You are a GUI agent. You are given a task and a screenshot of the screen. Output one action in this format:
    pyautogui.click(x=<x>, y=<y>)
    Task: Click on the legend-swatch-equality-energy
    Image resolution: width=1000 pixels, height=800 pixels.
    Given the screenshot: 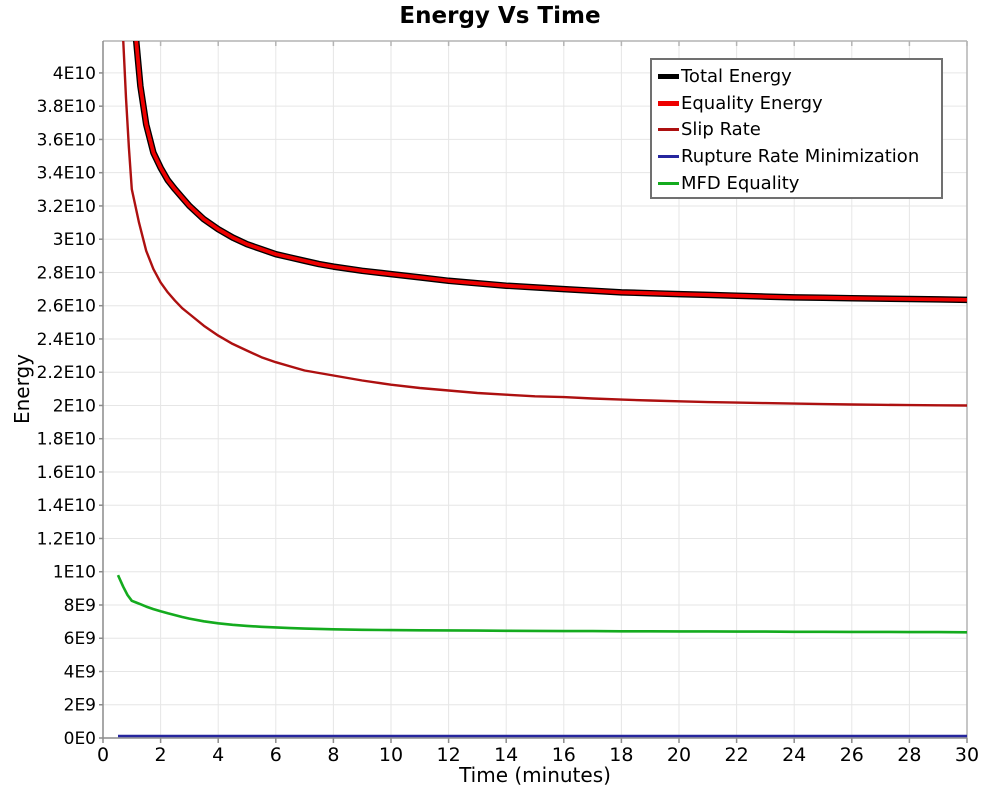 What is the action you would take?
    pyautogui.click(x=668, y=103)
    